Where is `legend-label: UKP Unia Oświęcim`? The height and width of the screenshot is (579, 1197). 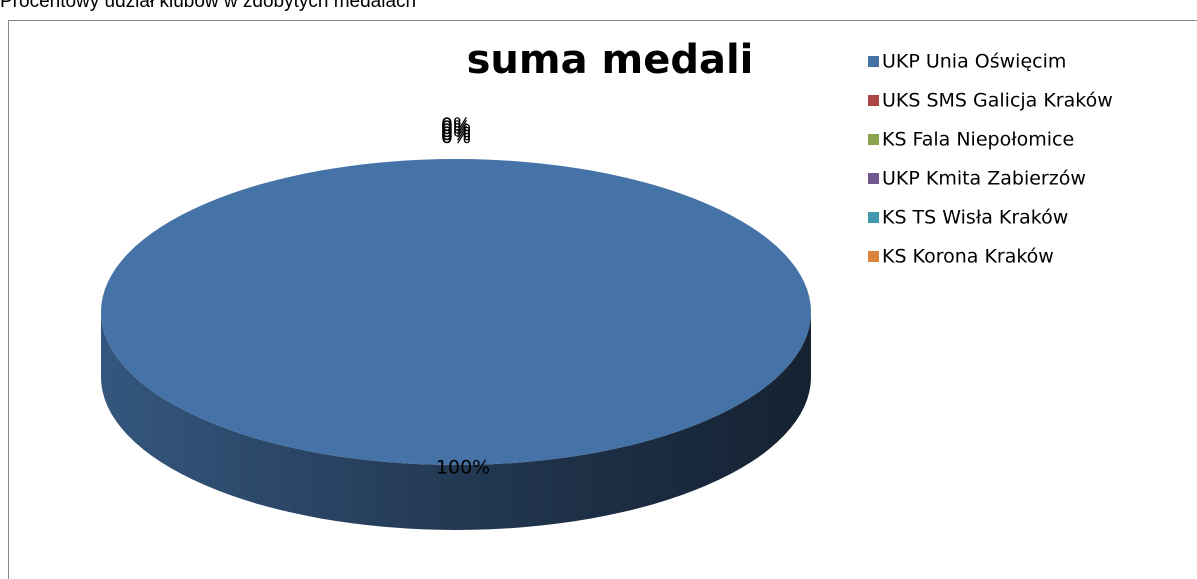 legend-label: UKP Unia Oświęcim is located at coordinates (974, 62).